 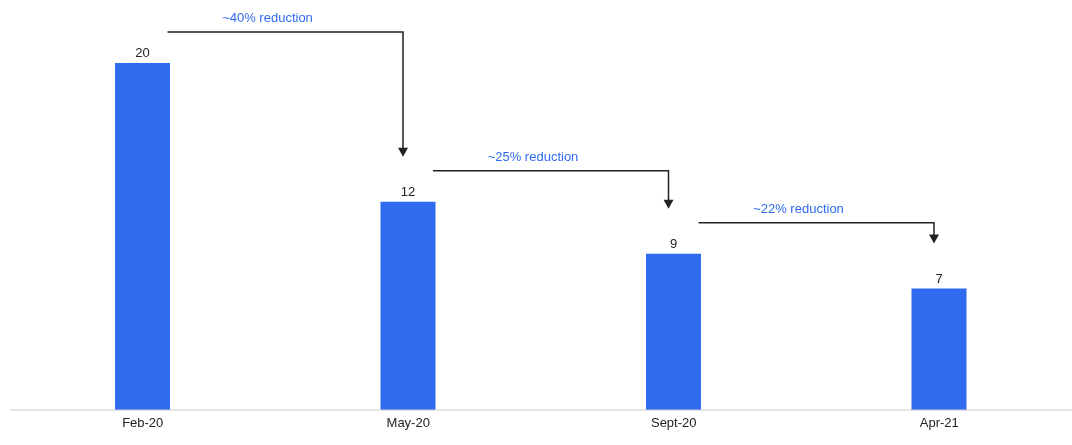 I want to click on data-label: 7, so click(x=939, y=278).